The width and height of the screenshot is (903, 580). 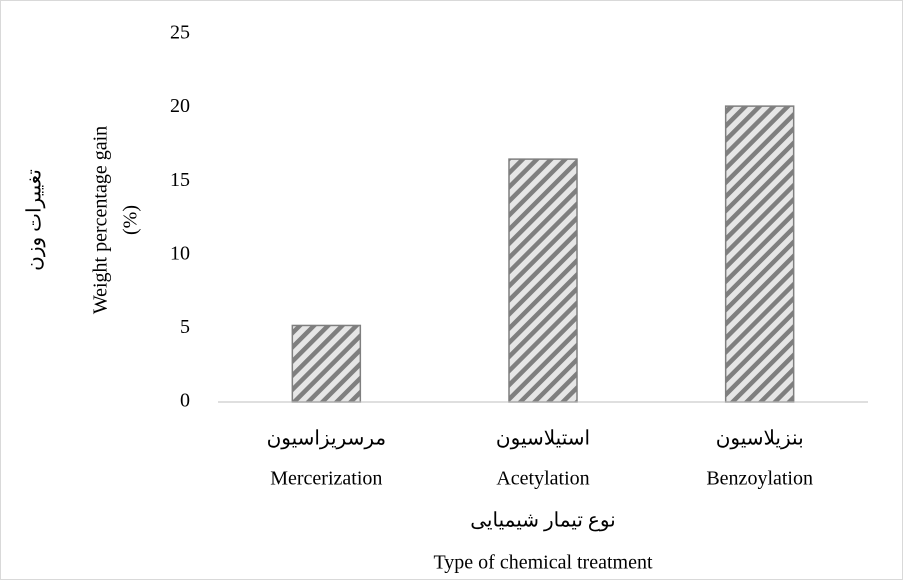 I want to click on y-axis-label: Weight percentage gain, so click(x=101, y=220).